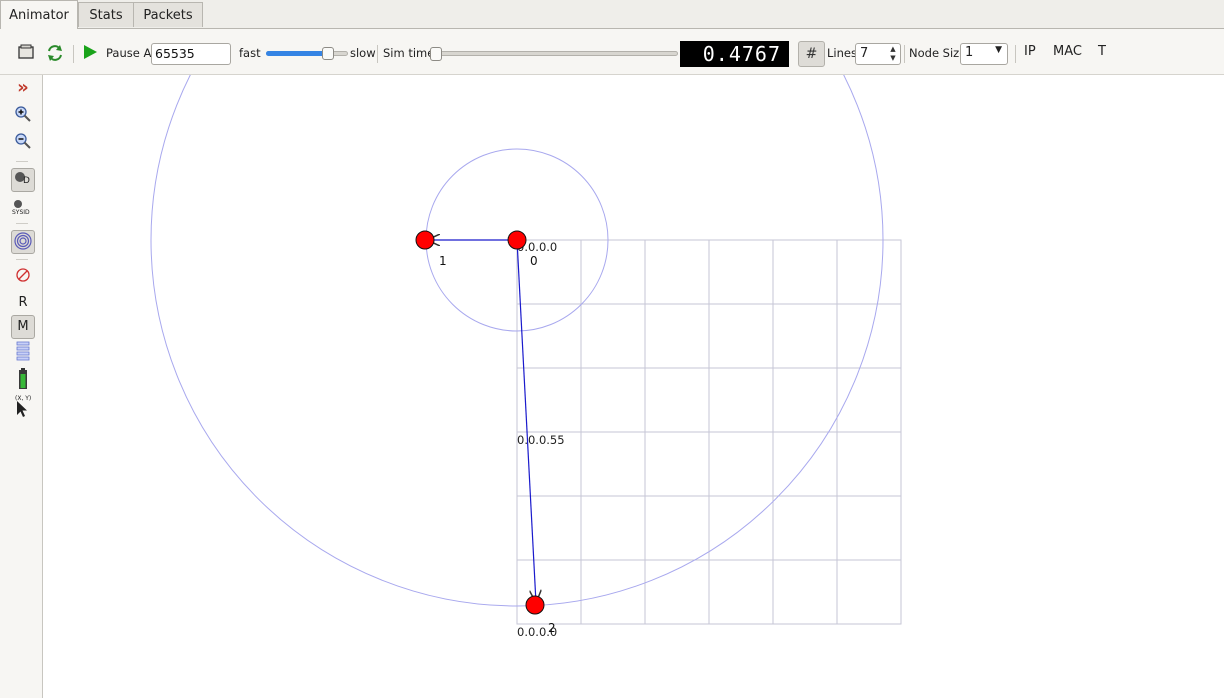 Image resolution: width=1224 pixels, height=698 pixels. What do you see at coordinates (23, 87) in the screenshot?
I see `expand-chevron-icon: »` at bounding box center [23, 87].